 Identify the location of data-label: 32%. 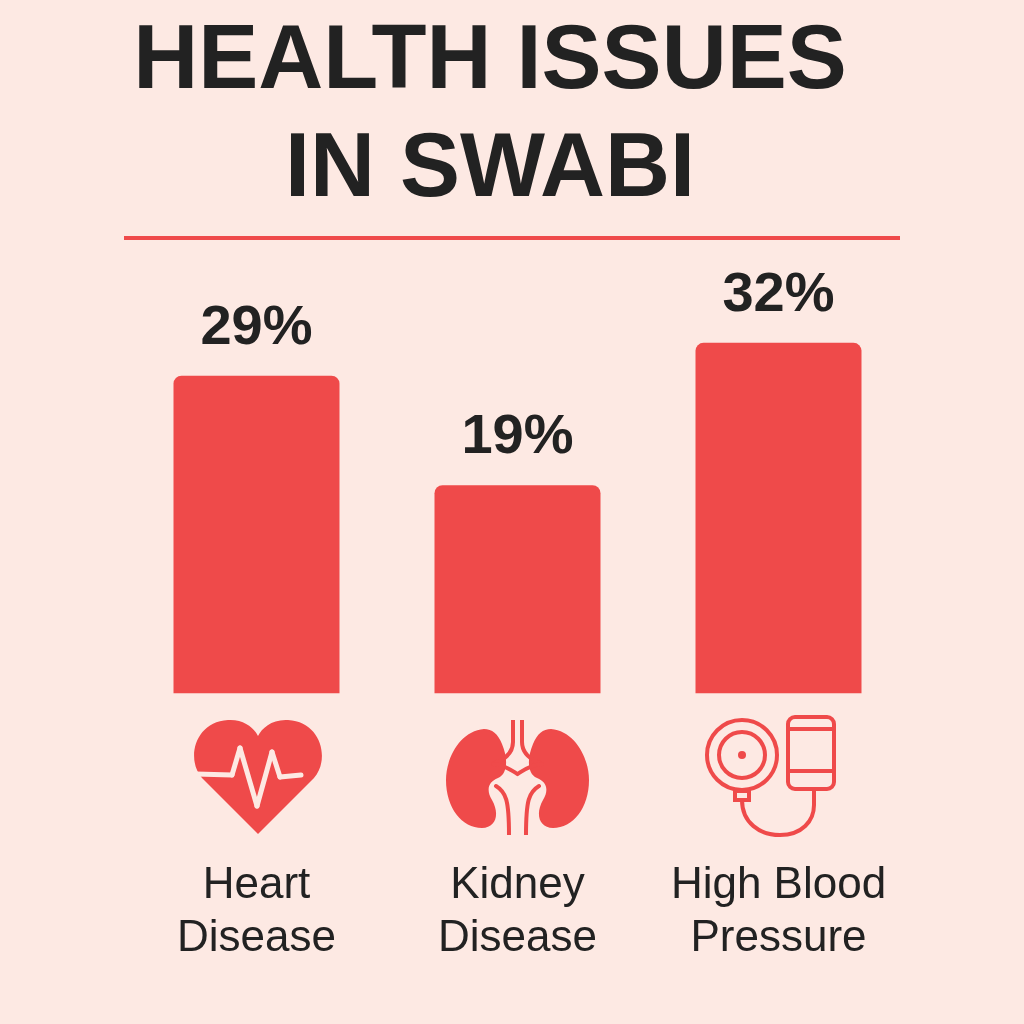
(778, 291).